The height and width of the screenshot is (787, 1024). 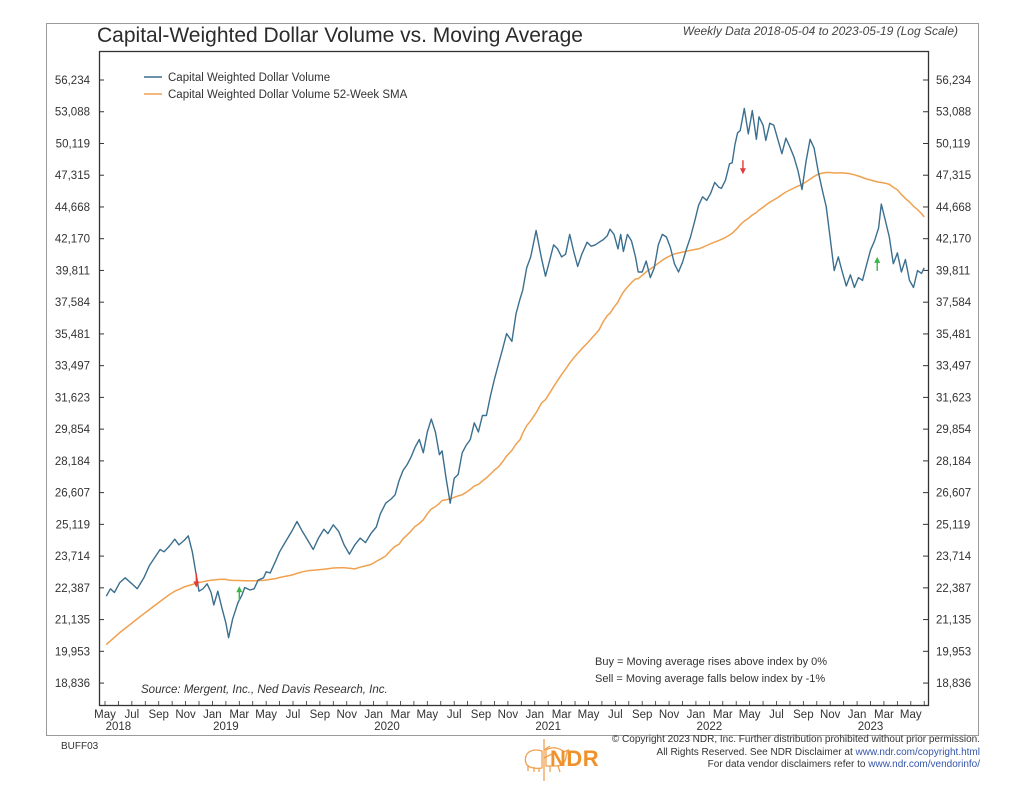 What do you see at coordinates (954, 557) in the screenshot?
I see `y-tick-label-right: 23,714` at bounding box center [954, 557].